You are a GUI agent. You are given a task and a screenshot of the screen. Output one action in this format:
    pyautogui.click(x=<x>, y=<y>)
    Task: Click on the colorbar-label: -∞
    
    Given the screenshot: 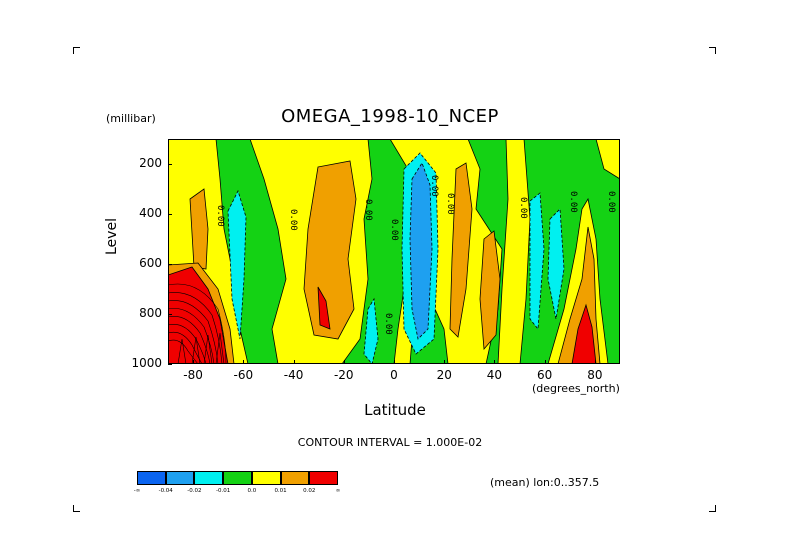 What is the action you would take?
    pyautogui.click(x=137, y=491)
    